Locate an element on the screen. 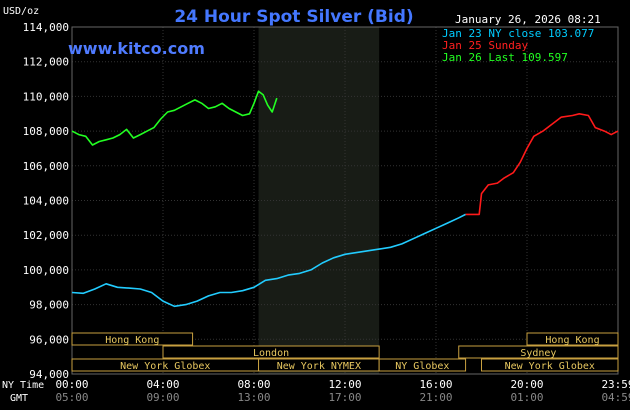 The width and height of the screenshot is (630, 410). session-label: London is located at coordinates (271, 353).